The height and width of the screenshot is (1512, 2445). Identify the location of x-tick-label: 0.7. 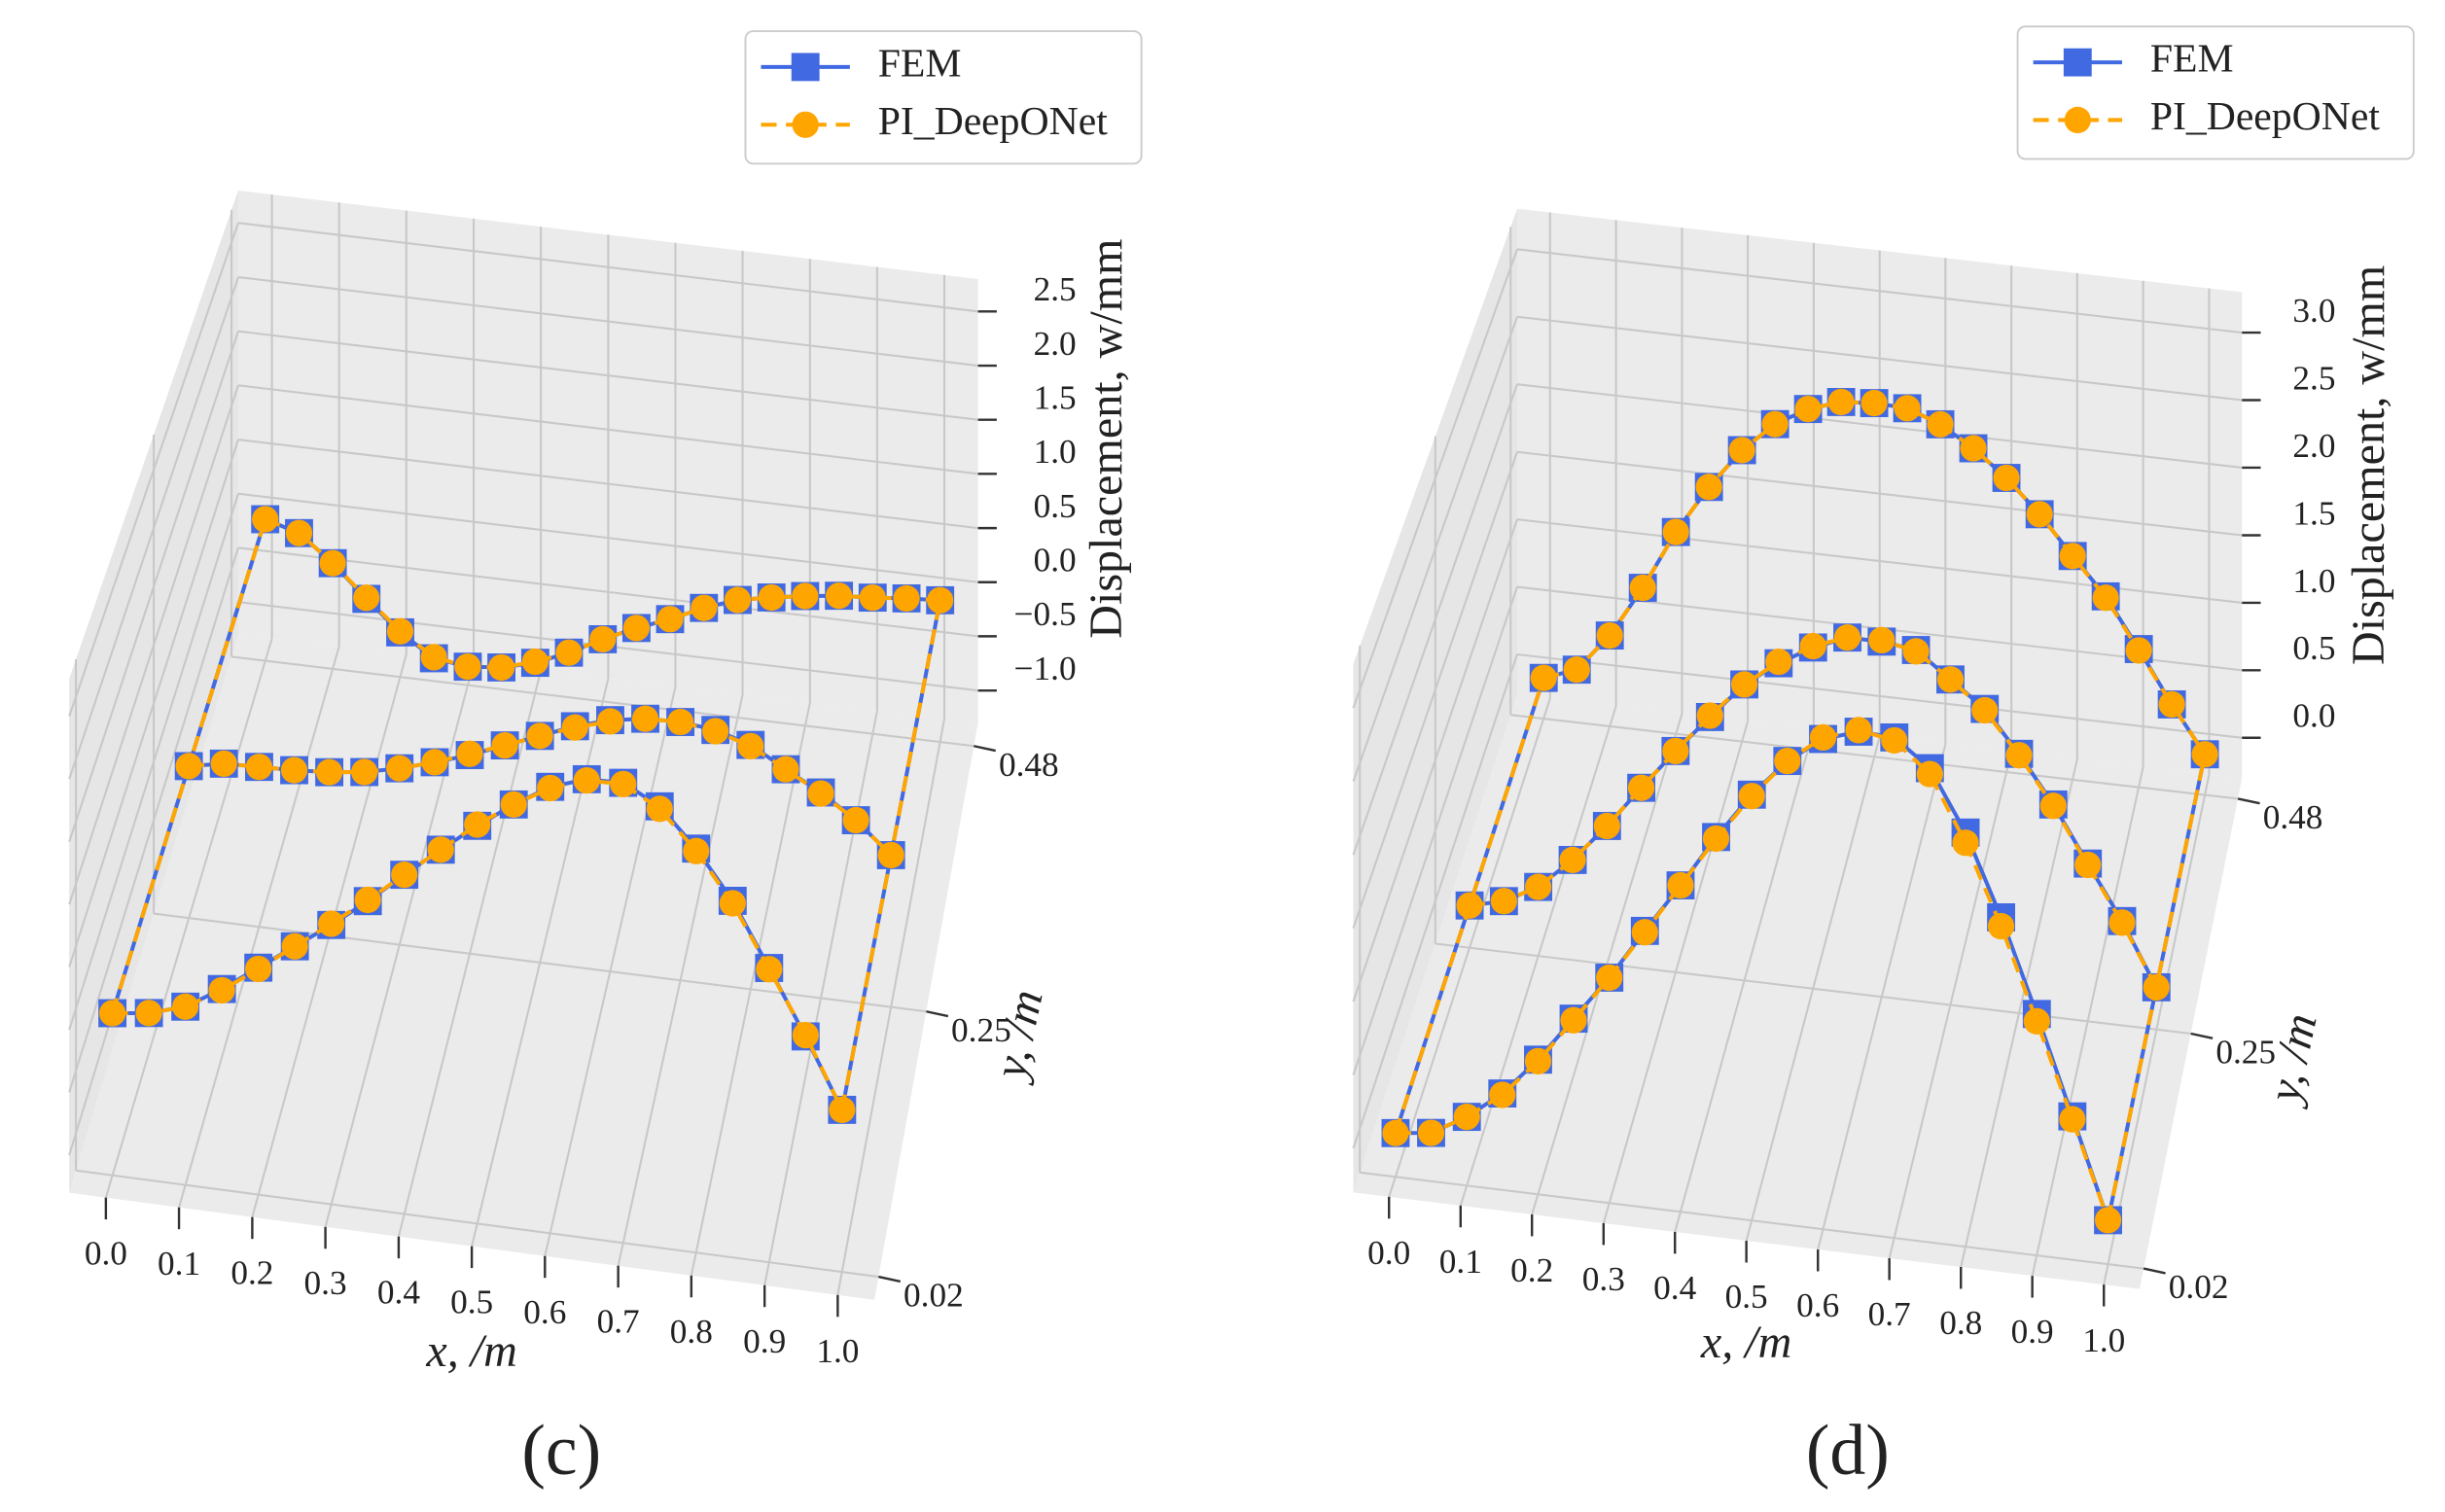
(618, 1322).